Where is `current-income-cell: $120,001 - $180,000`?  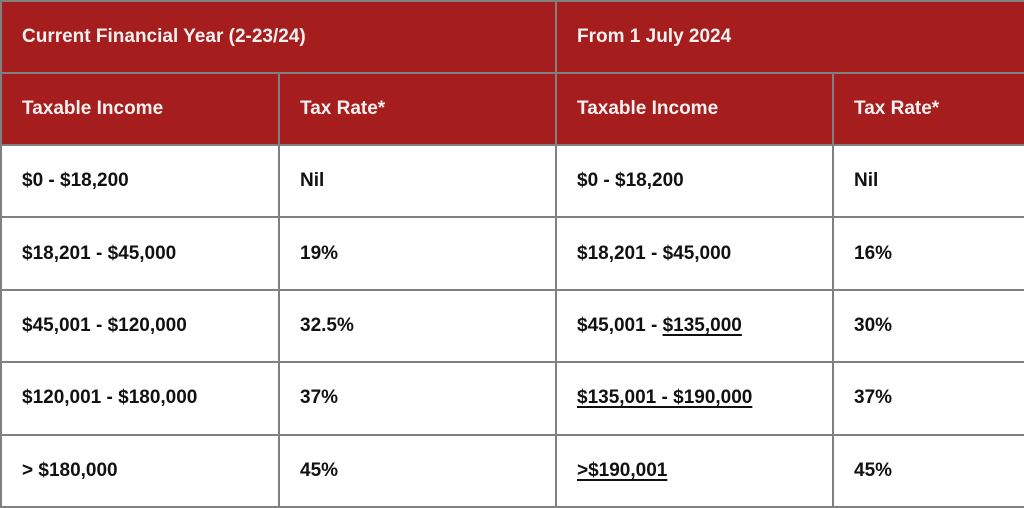
current-income-cell: $120,001 - $180,000 is located at coordinates (140, 398).